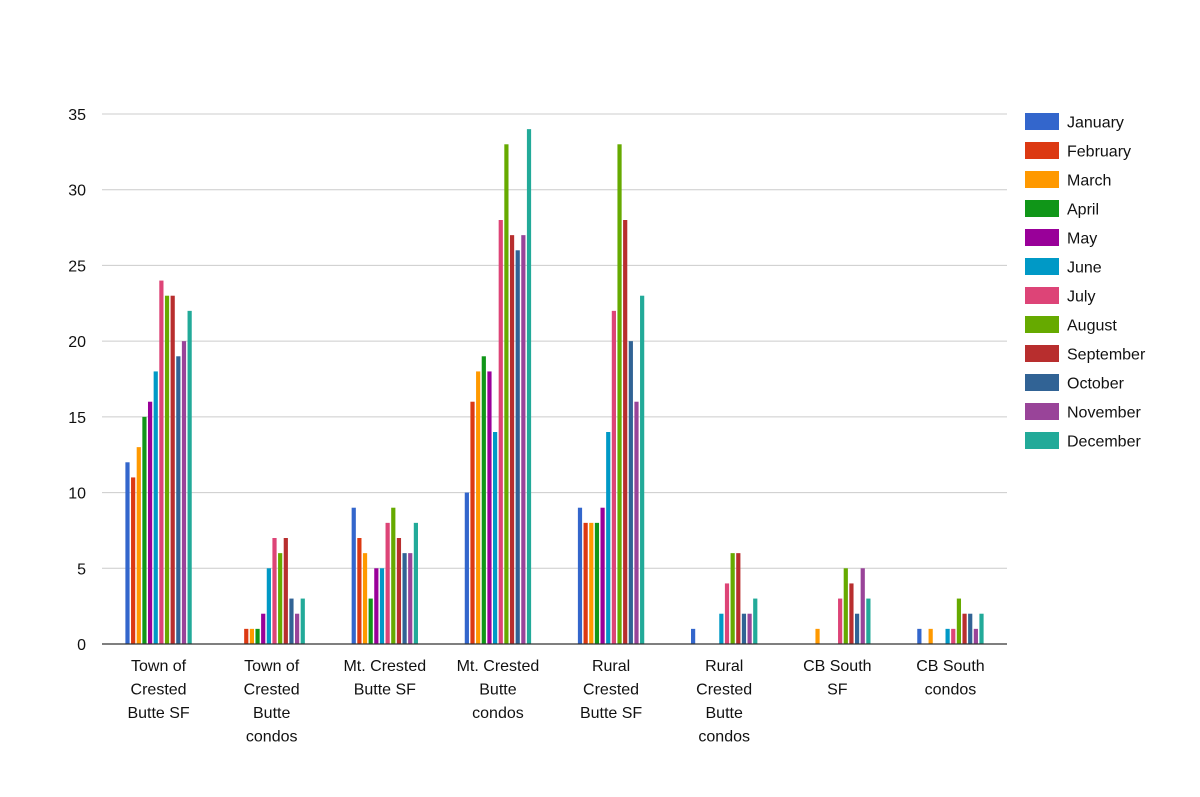 Image resolution: width=1200 pixels, height=797 pixels. I want to click on x-tick-label: Rural Crested Butte condos, so click(724, 702).